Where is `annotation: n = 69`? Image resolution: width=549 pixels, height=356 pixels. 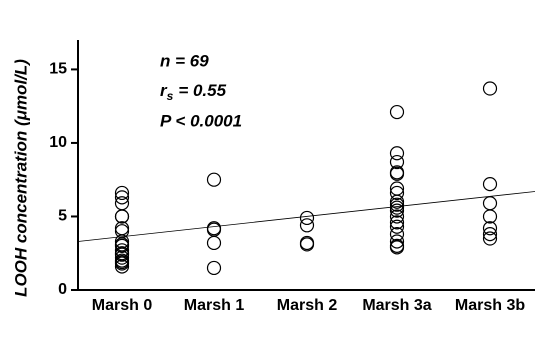
annotation: n = 69 is located at coordinates (184, 60).